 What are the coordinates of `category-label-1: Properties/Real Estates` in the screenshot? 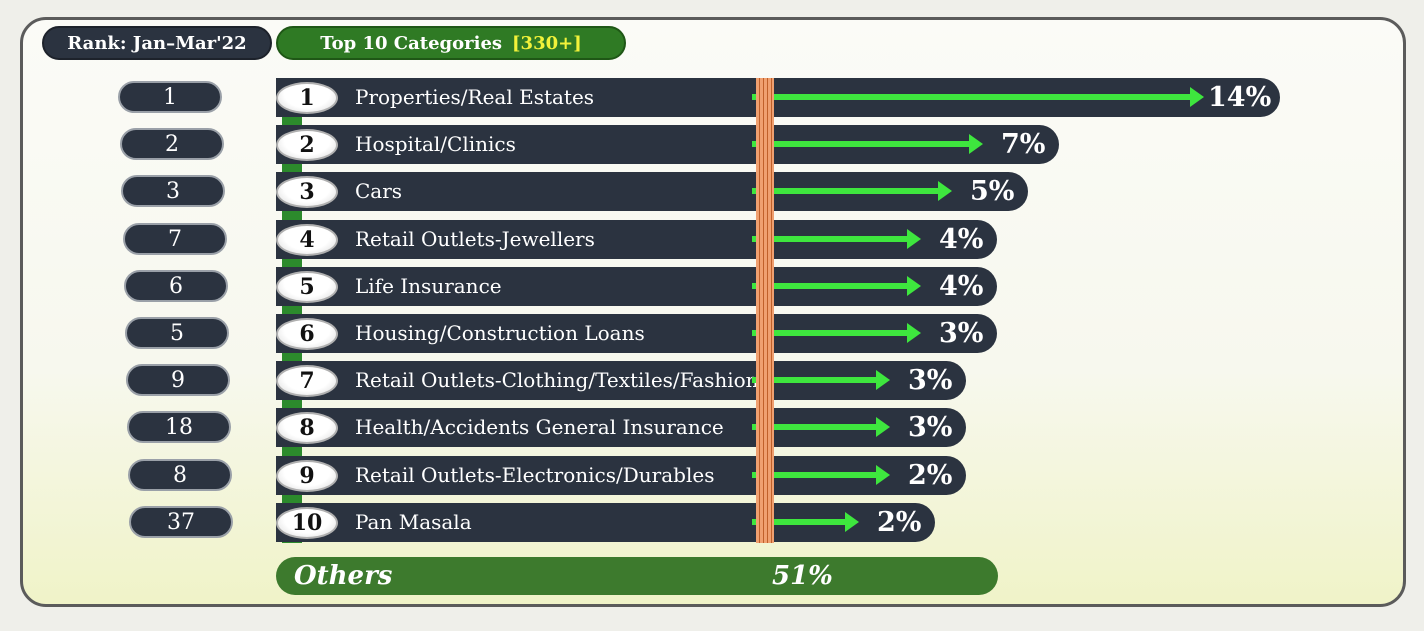 It's located at (475, 97).